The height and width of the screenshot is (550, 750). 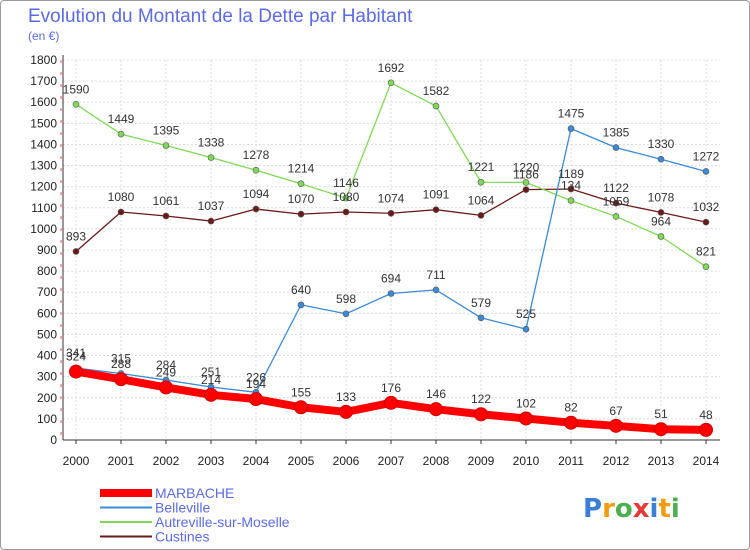 I want to click on data-label-marbache: 288, so click(x=121, y=364).